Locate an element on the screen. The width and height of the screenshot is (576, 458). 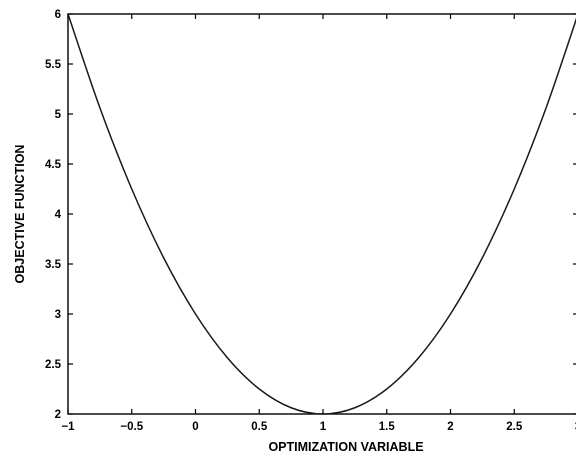
y-axis-label: OBJECTIVE FUNCTION is located at coordinates (20, 214).